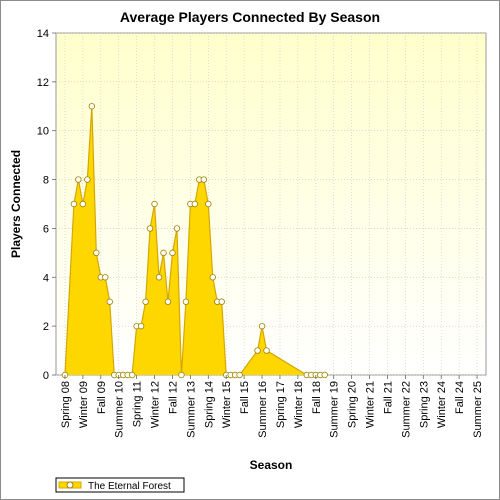 The image size is (500, 500). Describe the element at coordinates (43, 34) in the screenshot. I see `y-tick-label: 14` at that location.